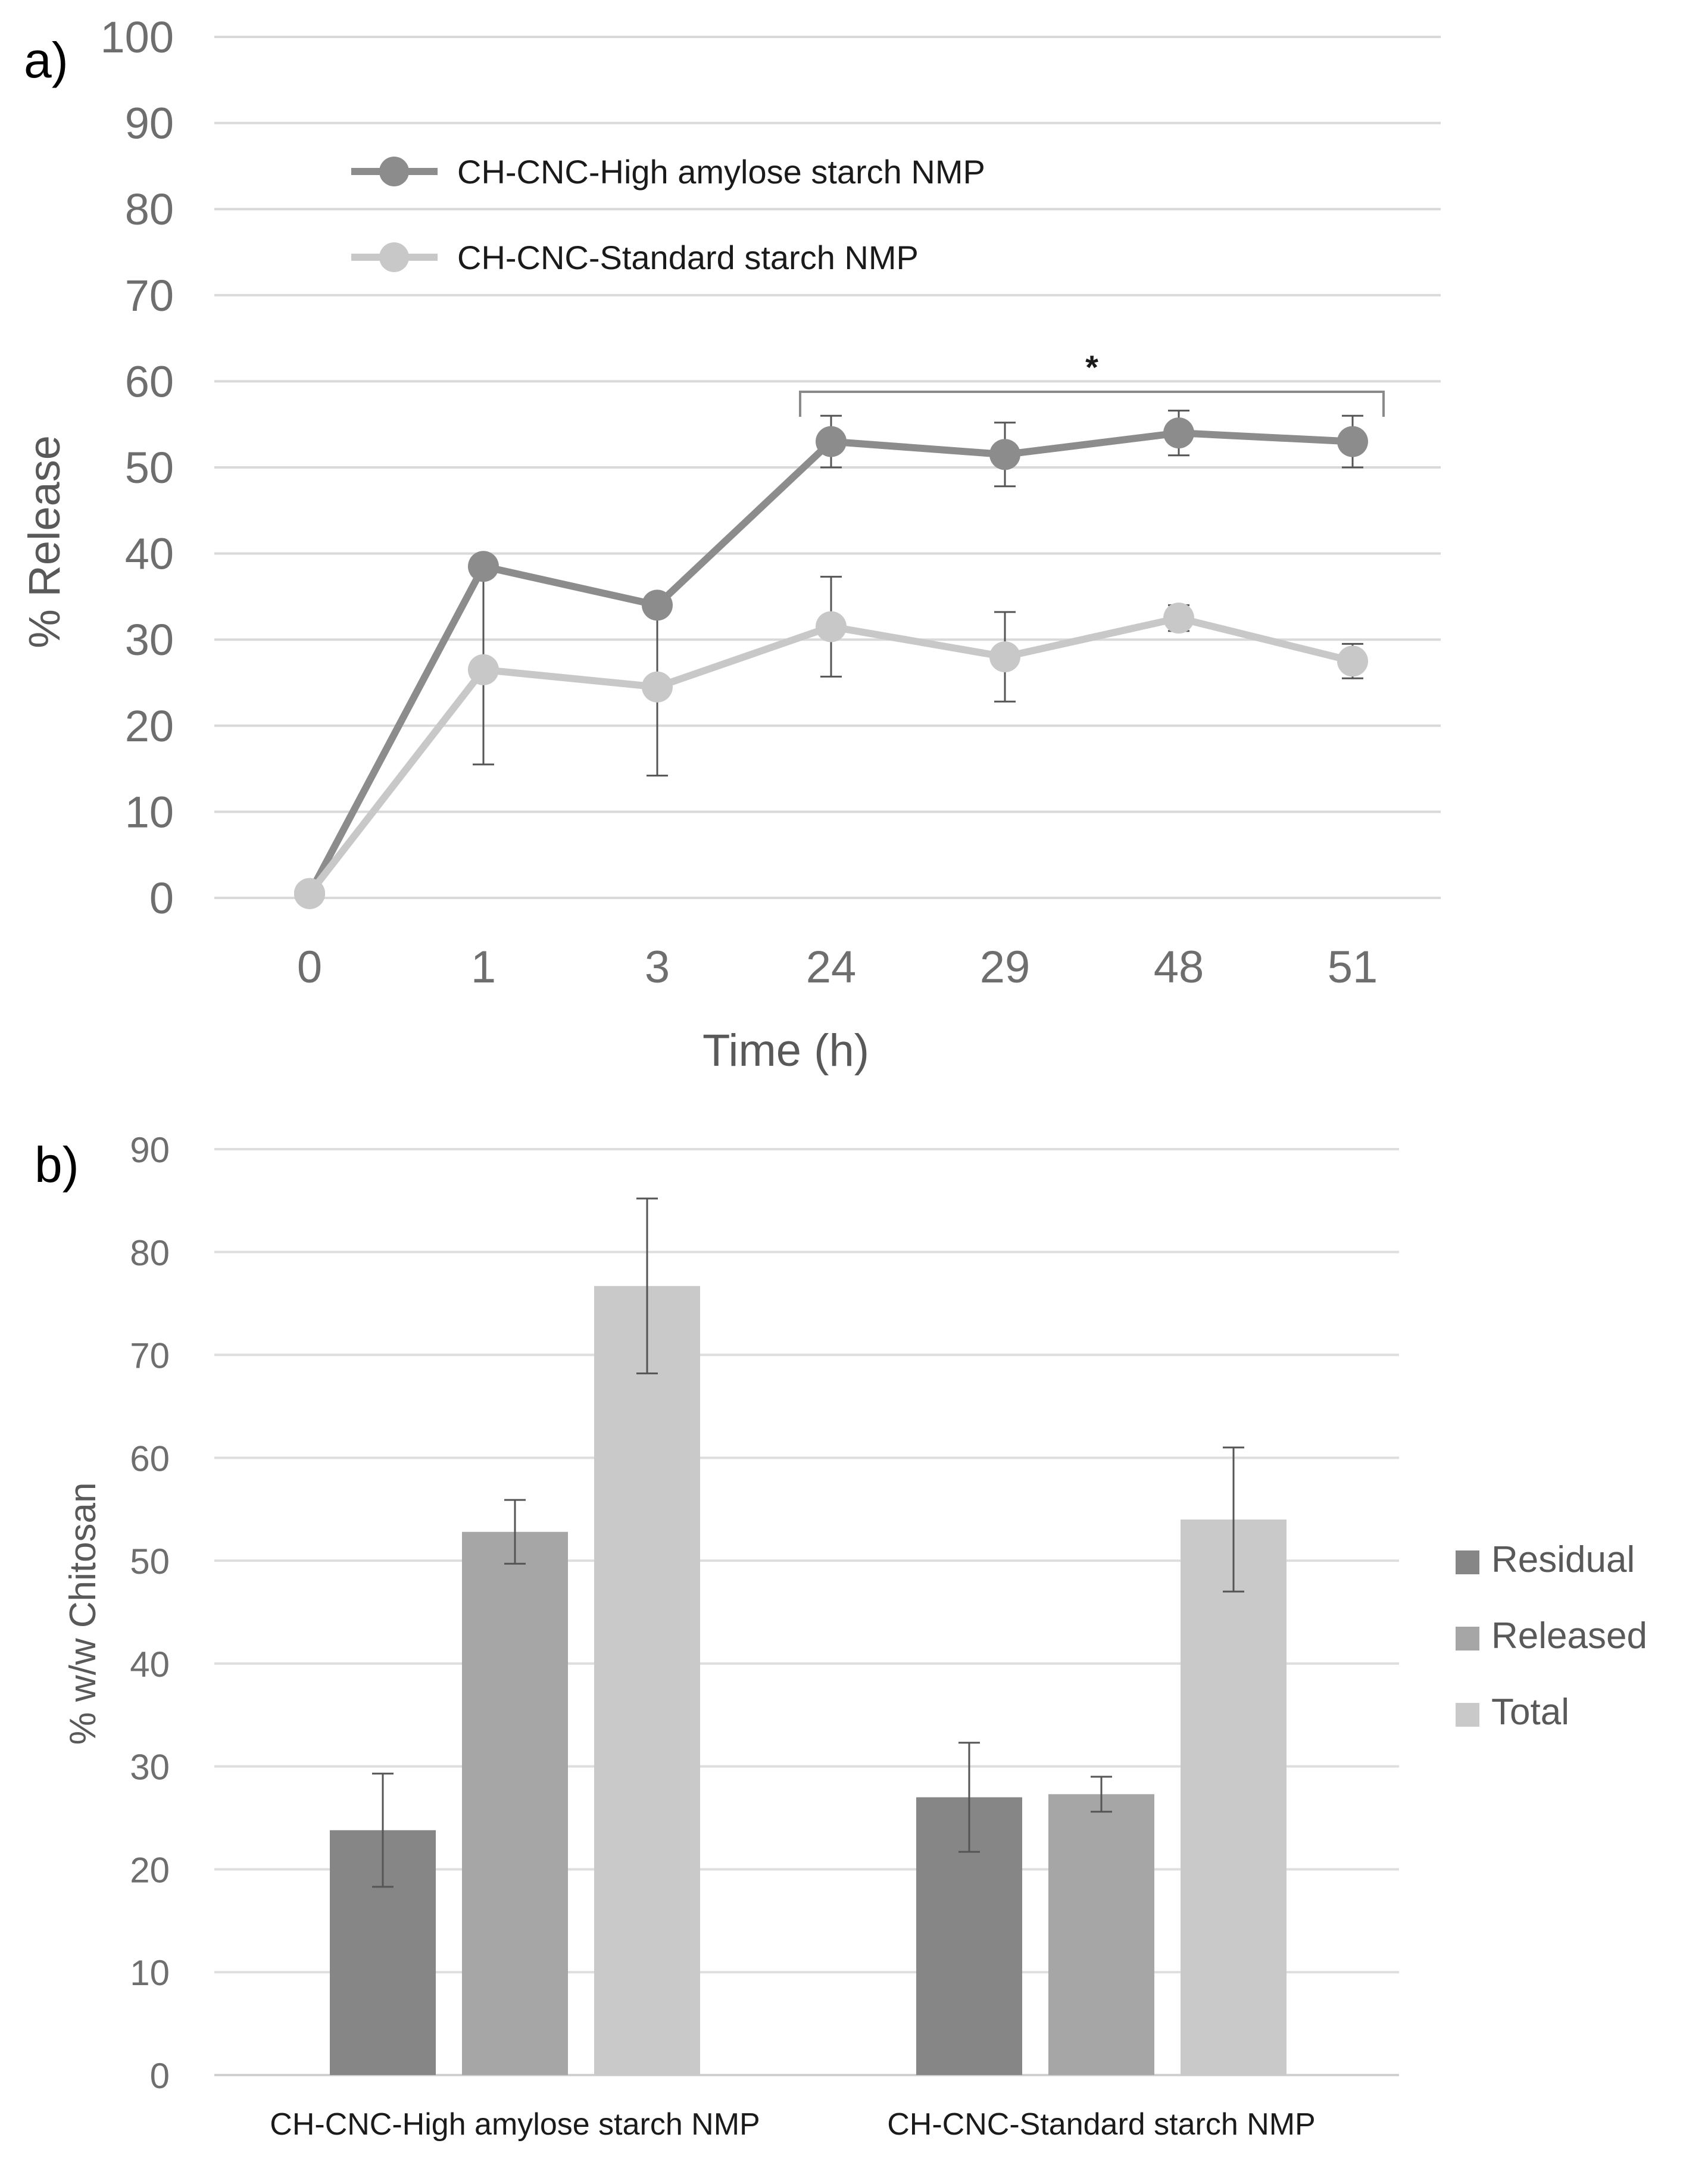  What do you see at coordinates (1563, 1559) in the screenshot?
I see `legend-label: Residual` at bounding box center [1563, 1559].